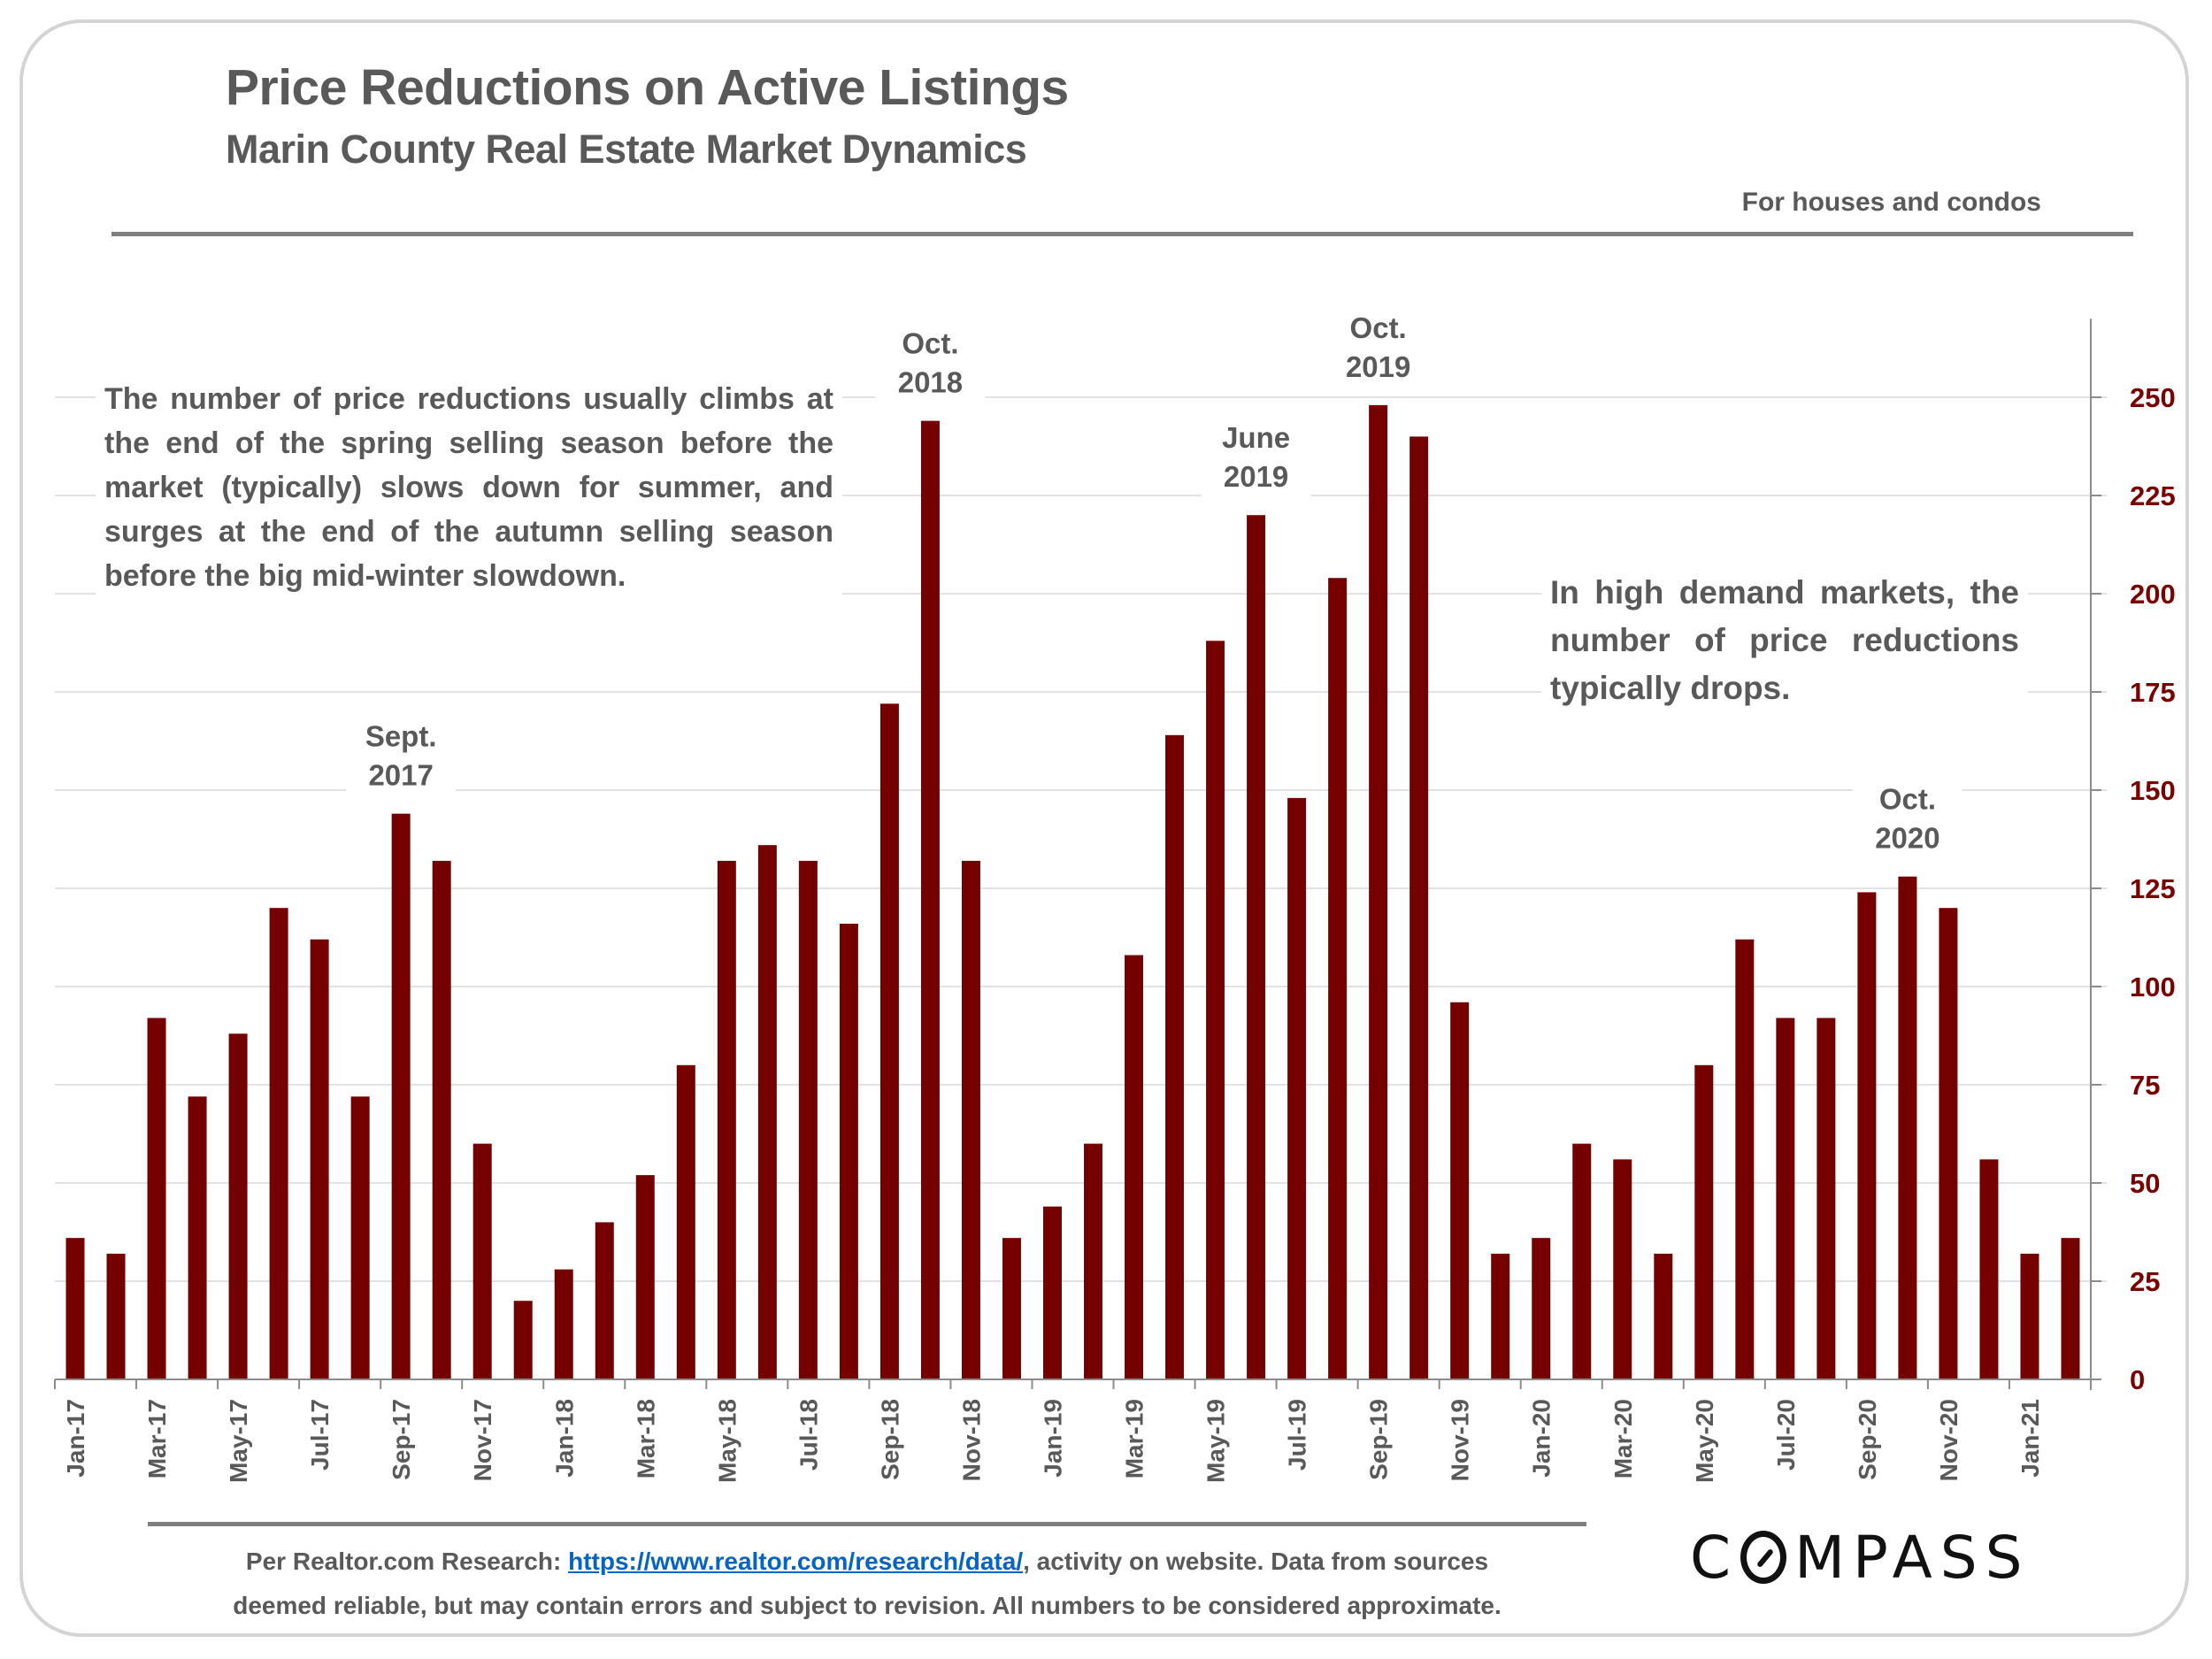 The width and height of the screenshot is (2212, 1659). What do you see at coordinates (239, 1441) in the screenshot?
I see `x-tick-label: May-17` at bounding box center [239, 1441].